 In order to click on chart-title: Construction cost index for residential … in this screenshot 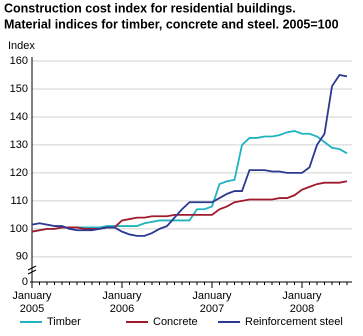, I will do `click(150, 8)`.